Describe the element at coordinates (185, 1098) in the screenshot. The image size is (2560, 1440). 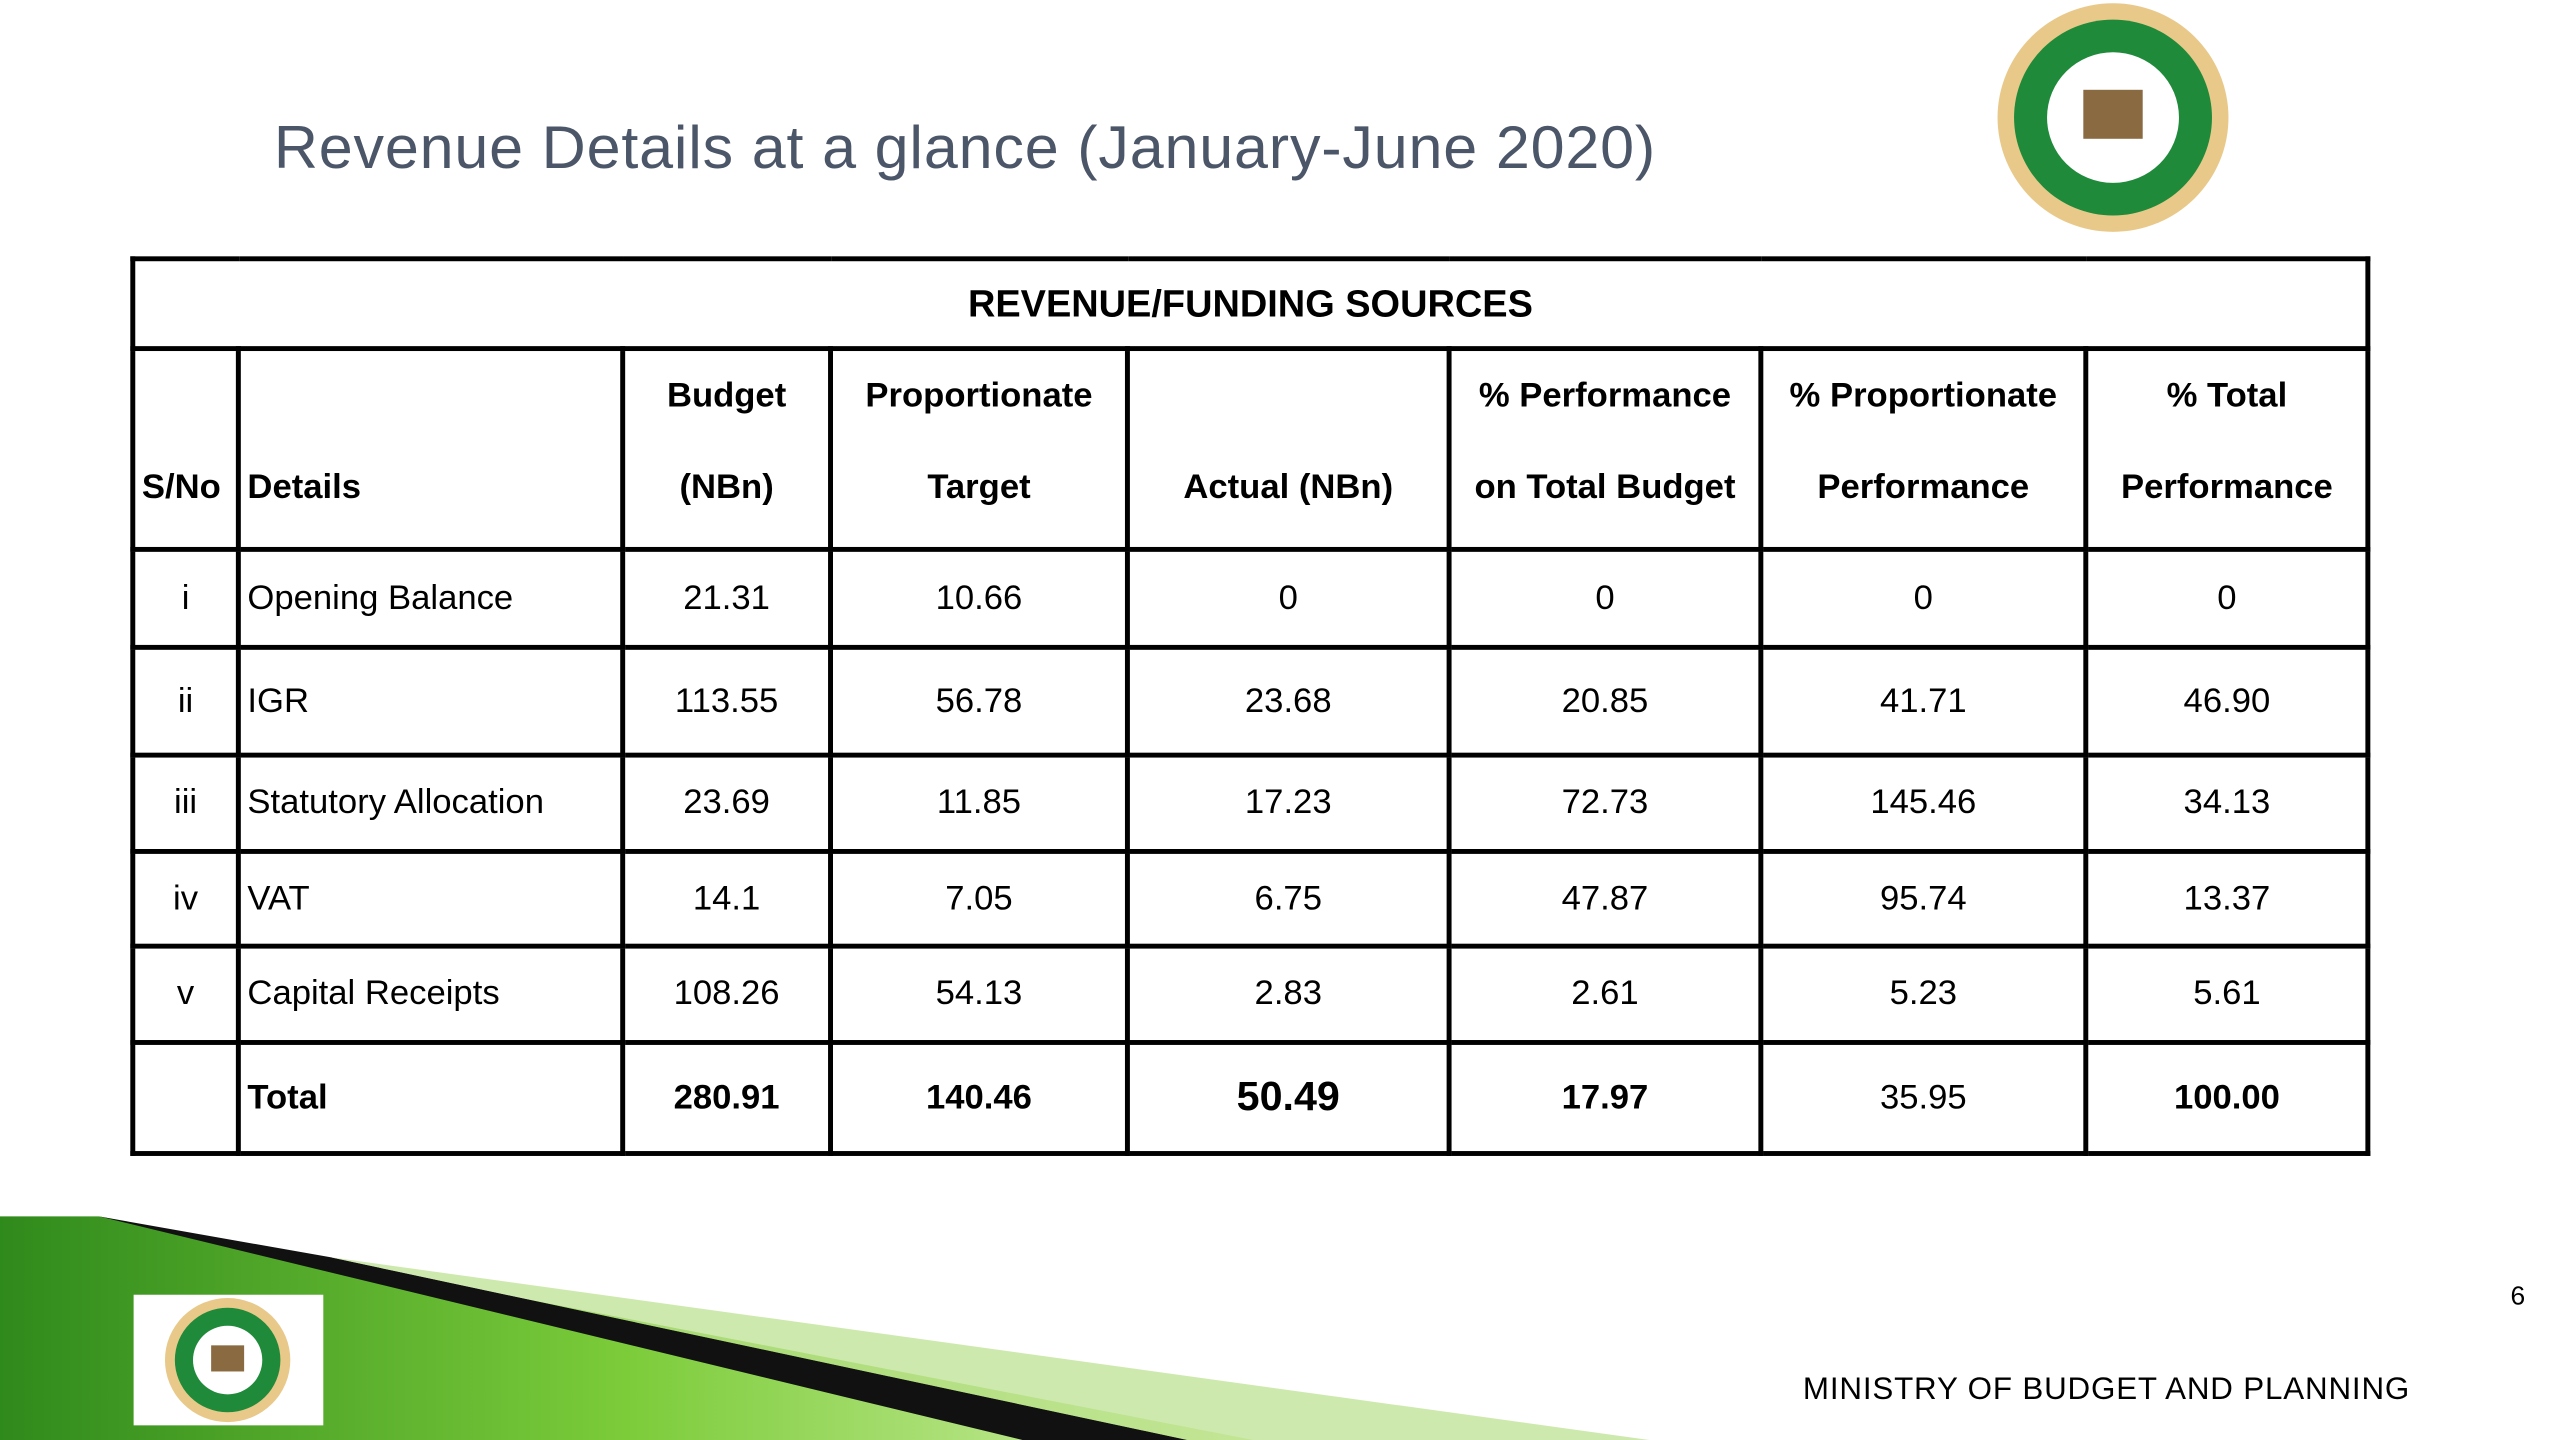
I see `table-cell` at that location.